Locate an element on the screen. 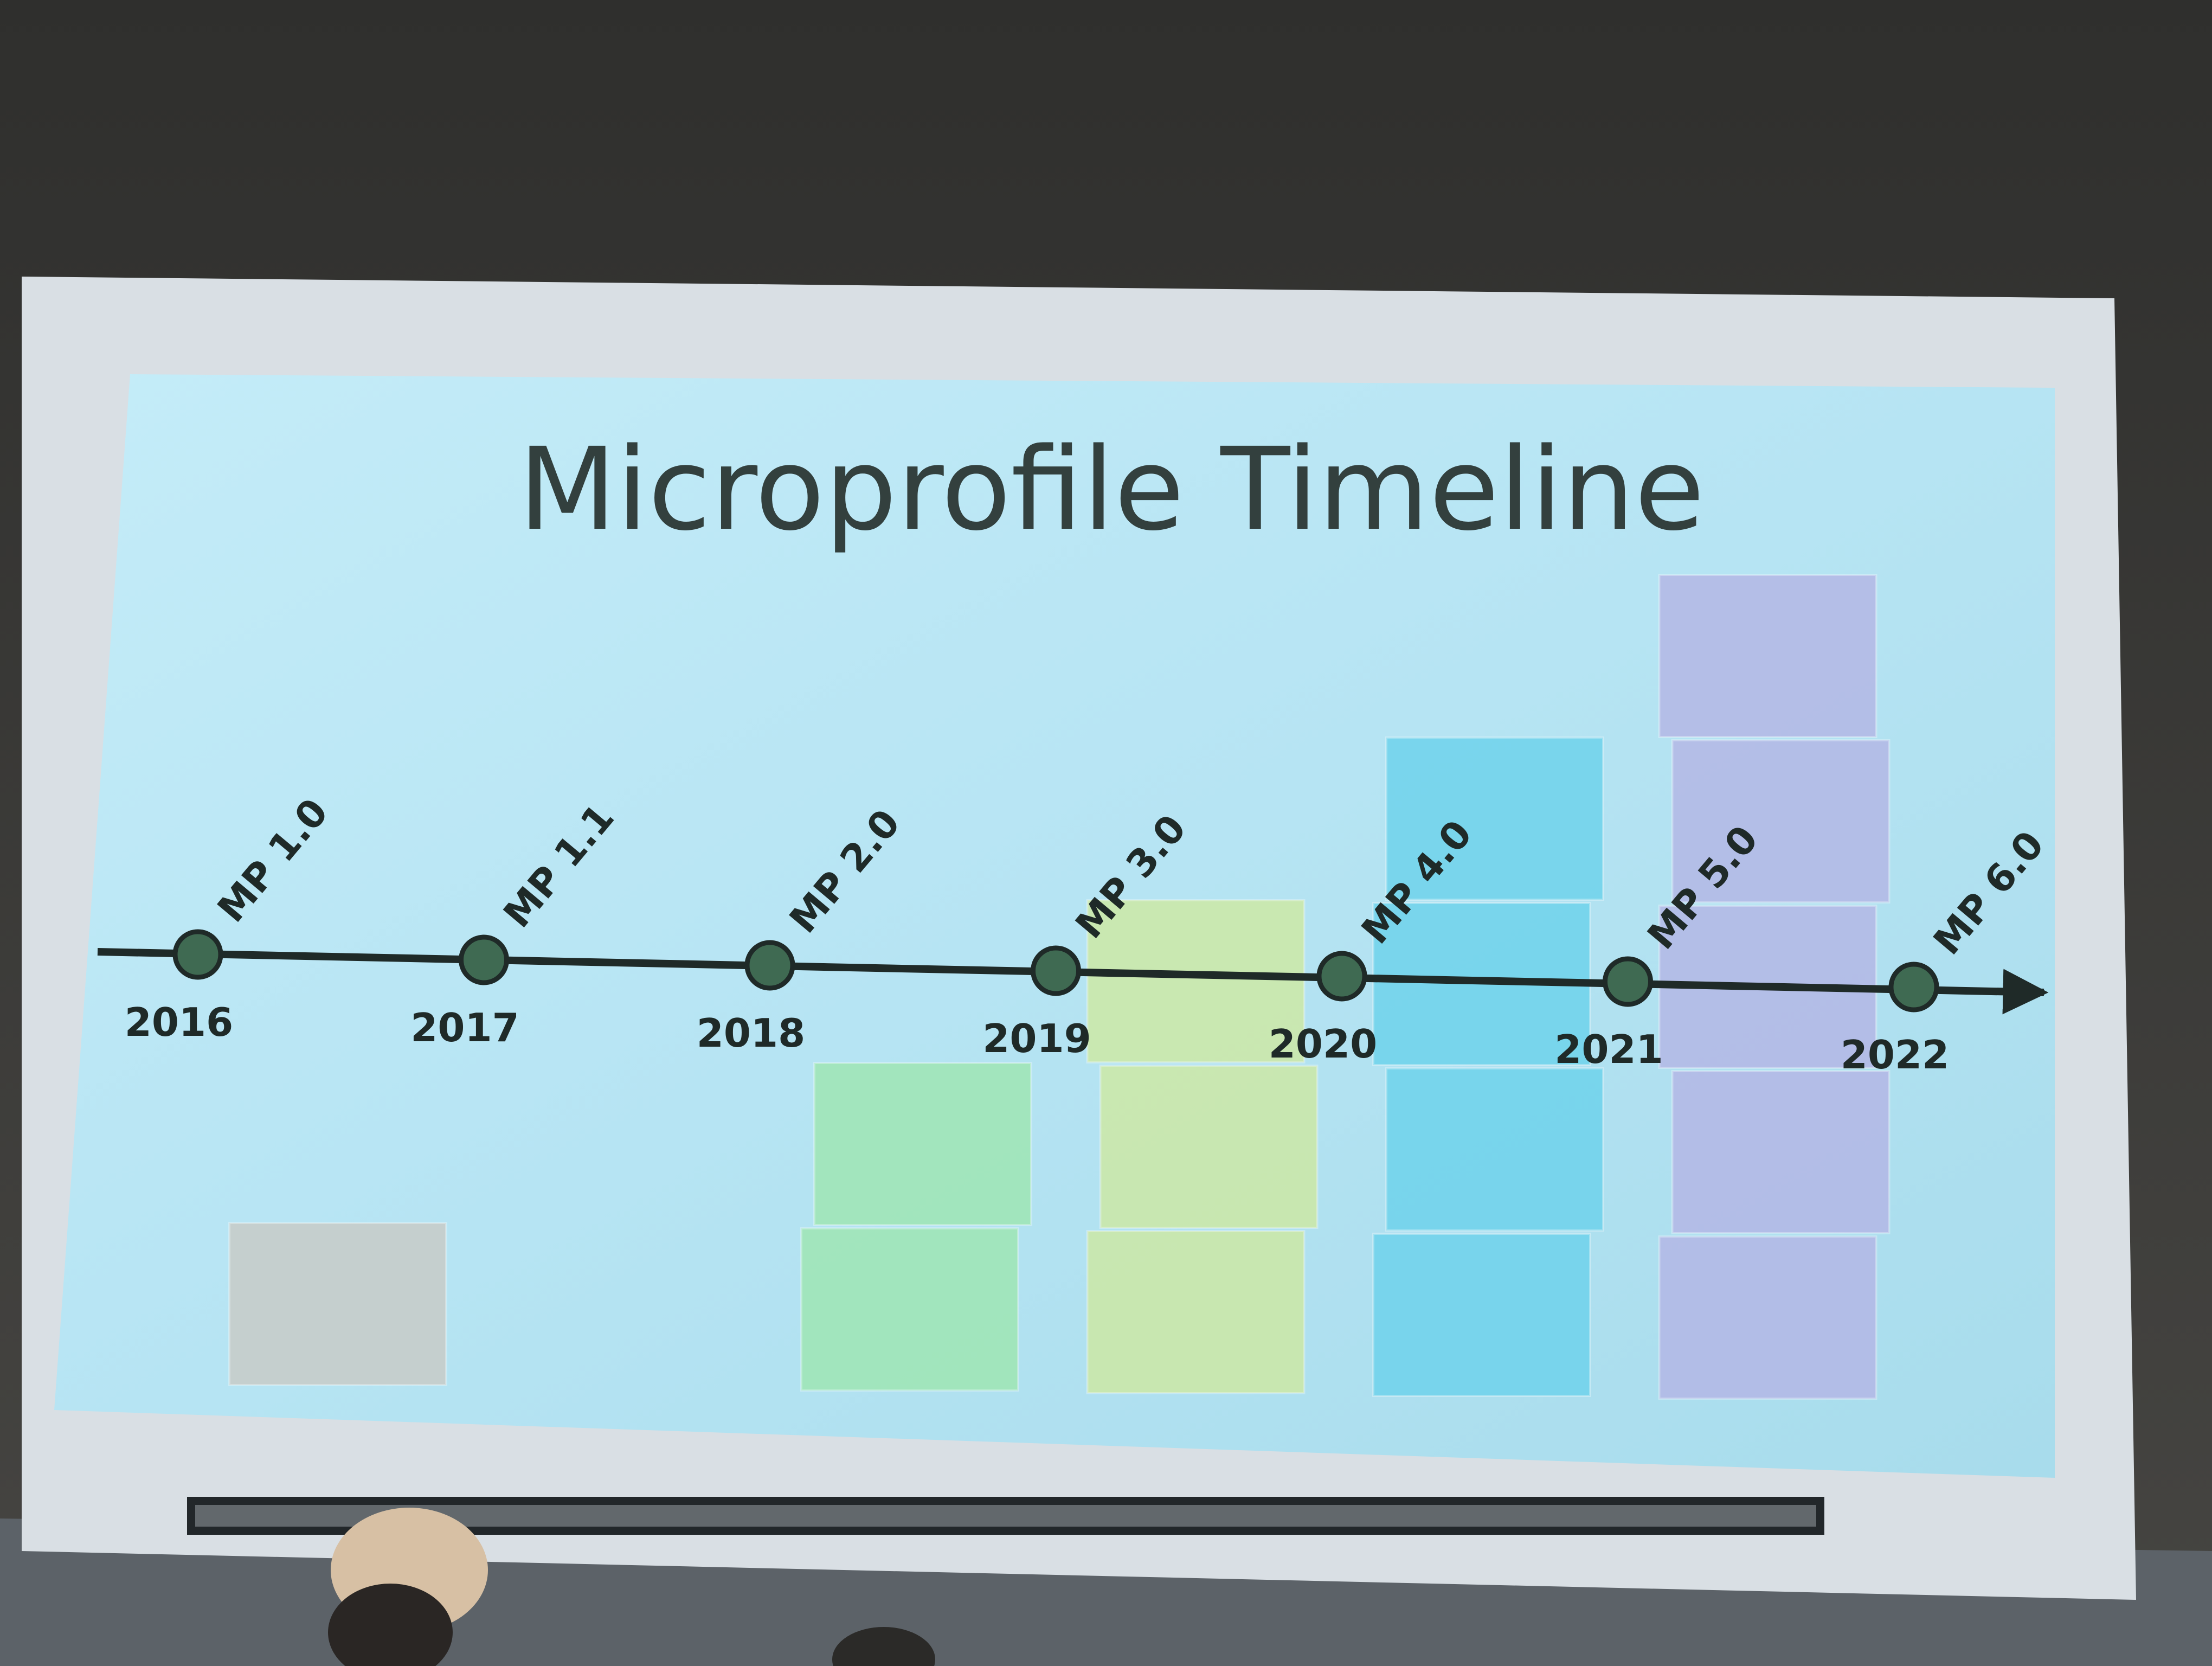 The image size is (2212, 1666). milestone-year-label: 2022 is located at coordinates (1895, 1055).